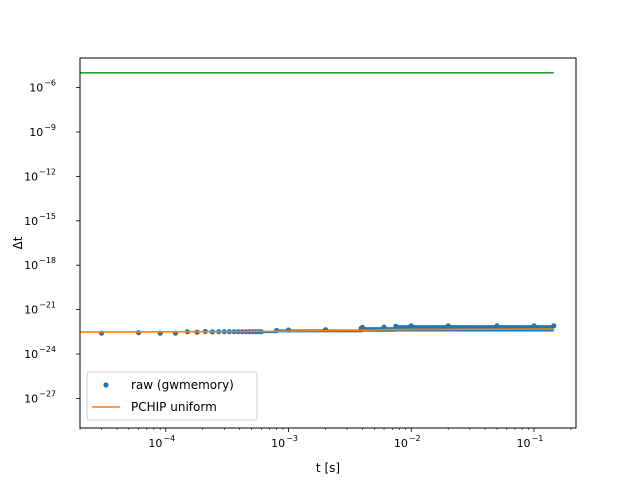  What do you see at coordinates (47, 171) in the screenshot?
I see `y-tick-exponent: −12` at bounding box center [47, 171].